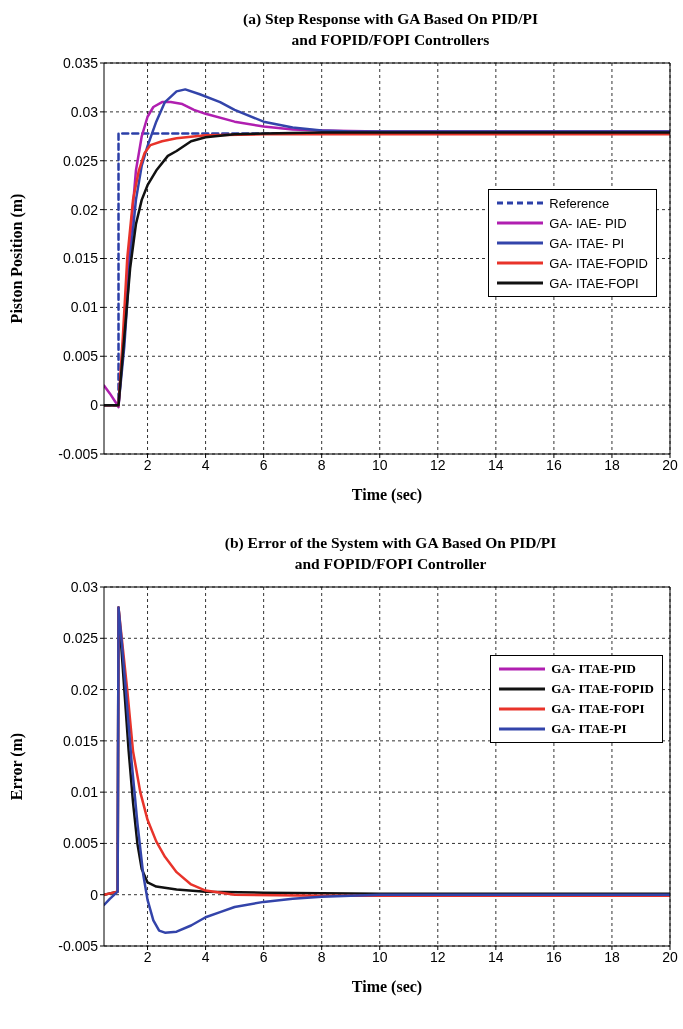  Describe the element at coordinates (80, 62) in the screenshot. I see `y-tick-label: 0.035` at that location.